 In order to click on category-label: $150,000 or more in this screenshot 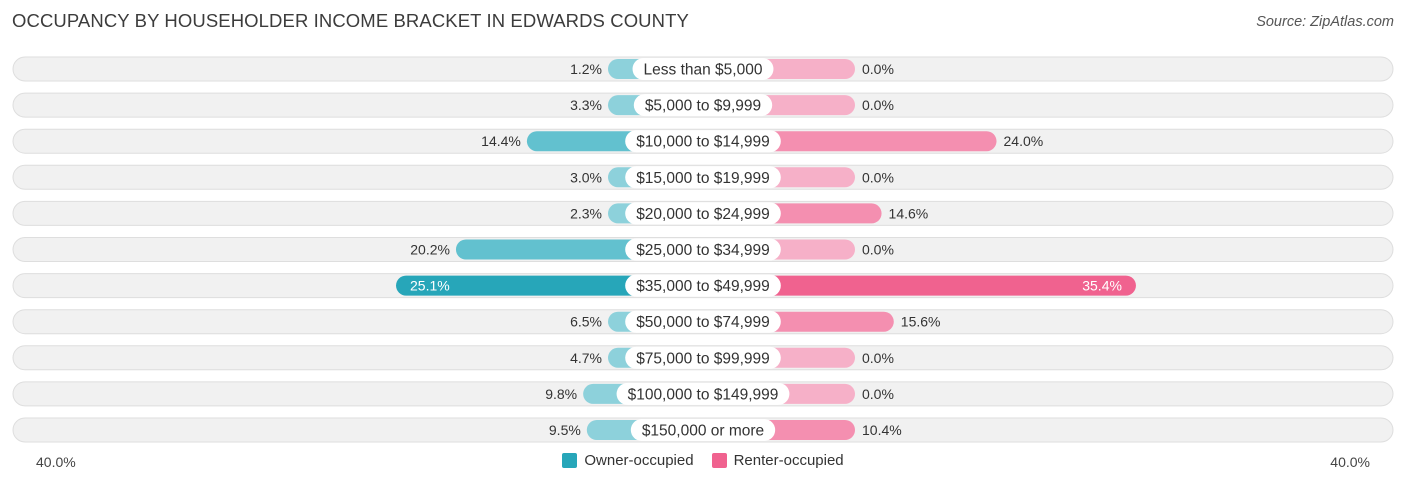, I will do `click(703, 431)`.